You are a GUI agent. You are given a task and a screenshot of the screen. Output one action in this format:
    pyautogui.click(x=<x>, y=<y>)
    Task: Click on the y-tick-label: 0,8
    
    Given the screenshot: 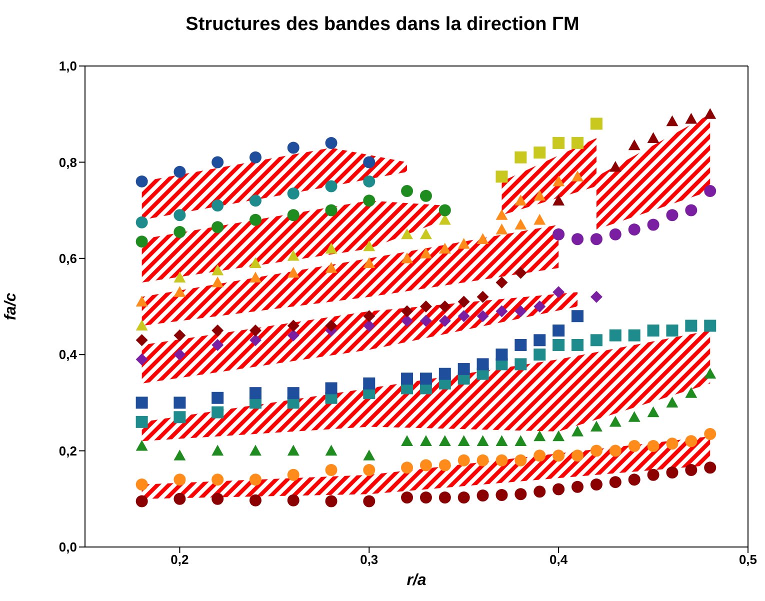 What is the action you would take?
    pyautogui.click(x=67, y=162)
    